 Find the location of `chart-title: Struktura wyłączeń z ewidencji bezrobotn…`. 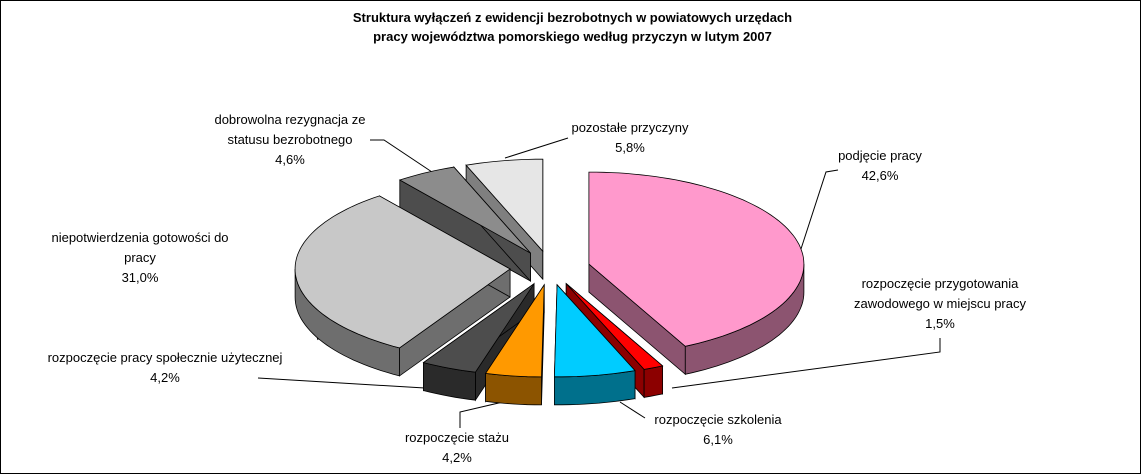

chart-title: Struktura wyłączeń z ewidencji bezrobotn… is located at coordinates (572, 27).